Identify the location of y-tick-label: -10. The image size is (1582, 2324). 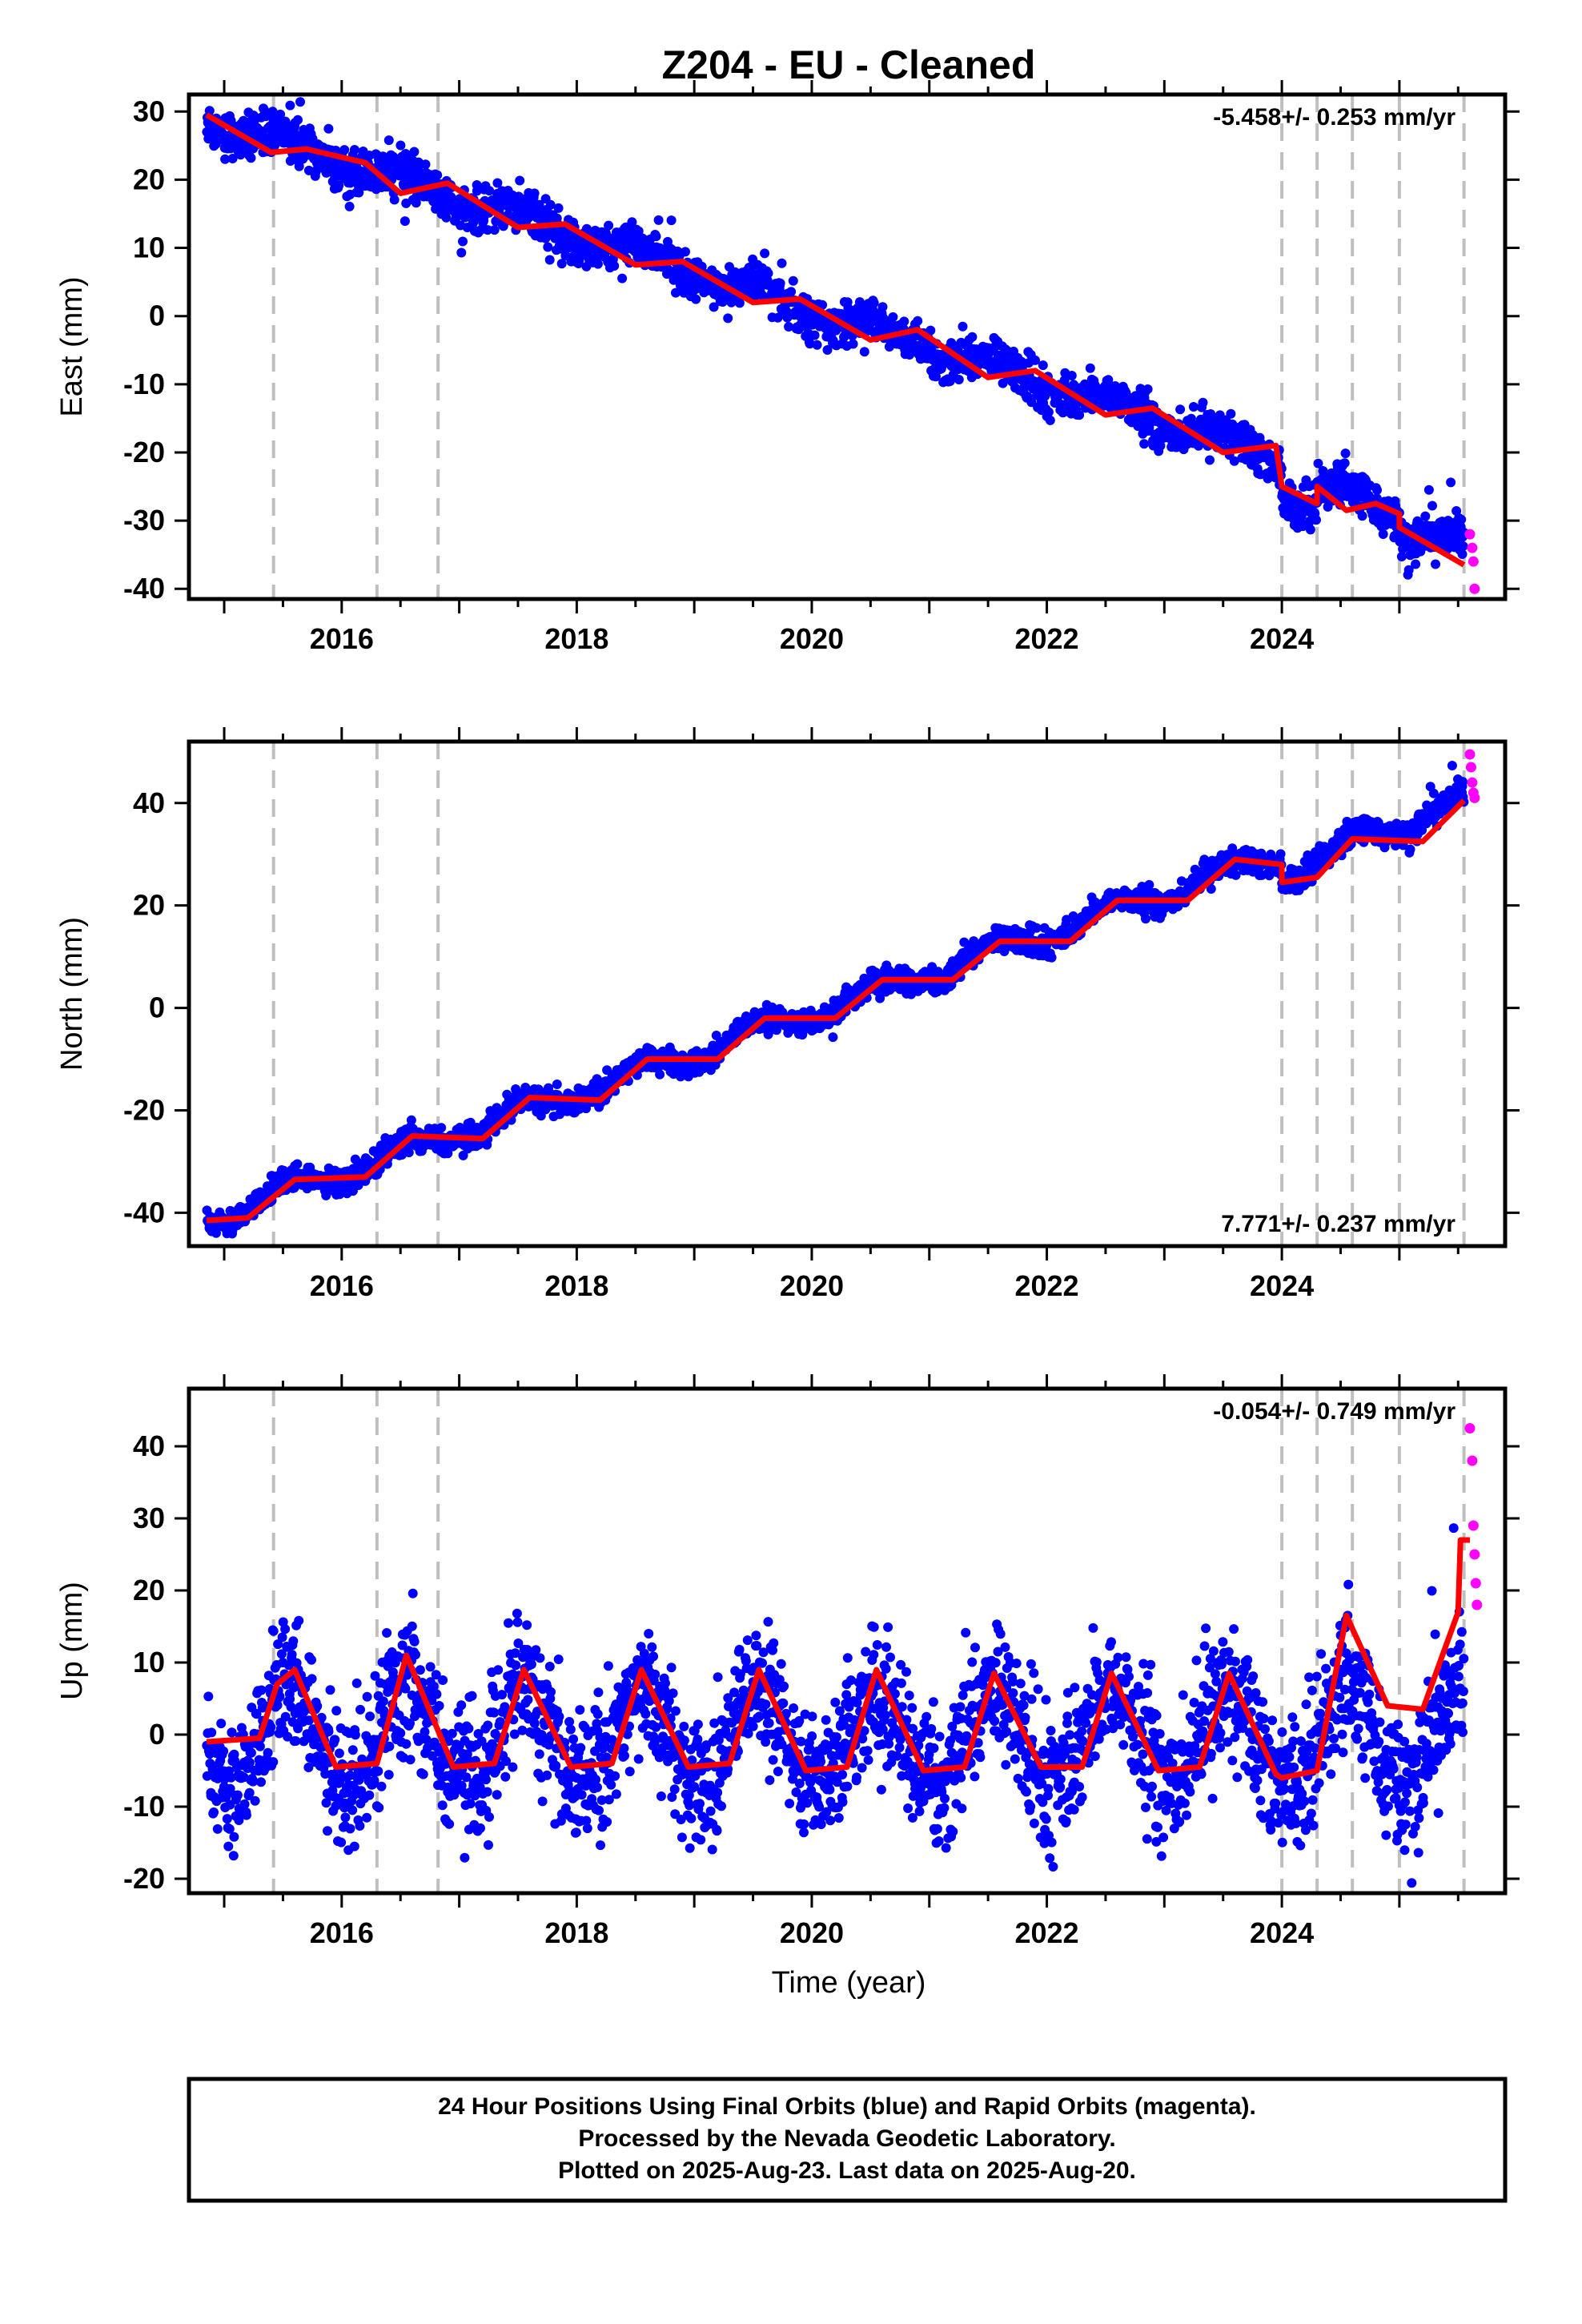
(144, 384).